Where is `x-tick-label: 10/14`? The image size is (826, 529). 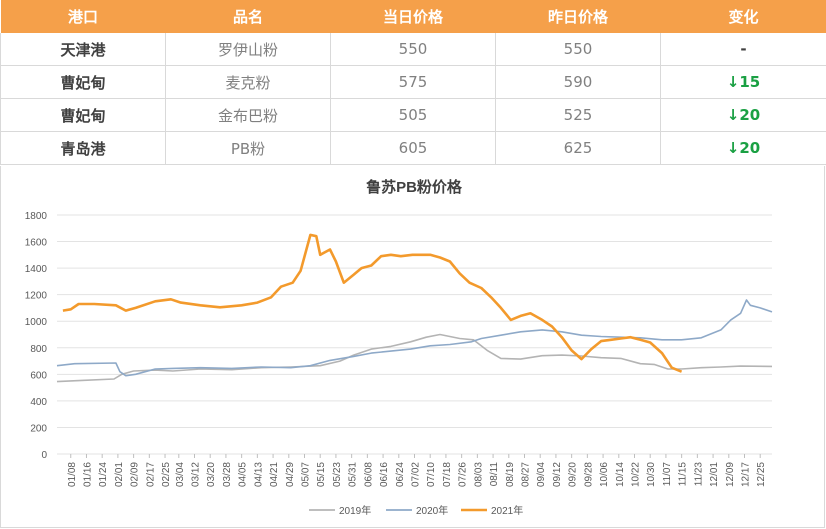 x-tick-label: 10/14 is located at coordinates (620, 474).